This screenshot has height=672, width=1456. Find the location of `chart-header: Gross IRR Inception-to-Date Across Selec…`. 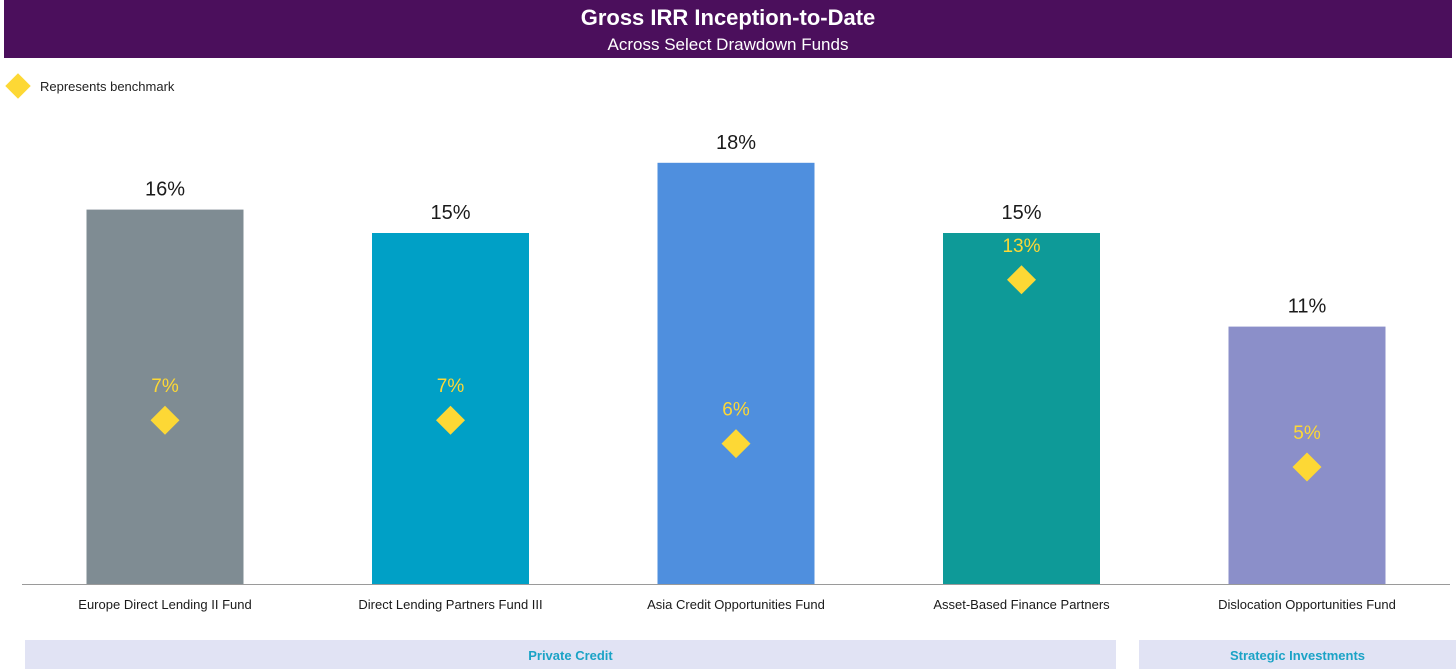

chart-header: Gross IRR Inception-to-Date Across Selec… is located at coordinates (728, 29).